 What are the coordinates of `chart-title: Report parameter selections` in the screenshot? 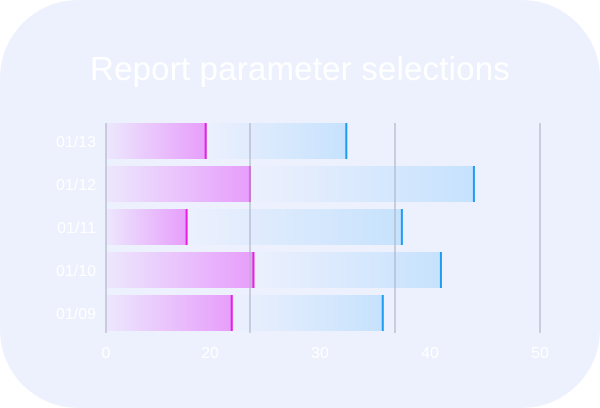 It's located at (300, 68).